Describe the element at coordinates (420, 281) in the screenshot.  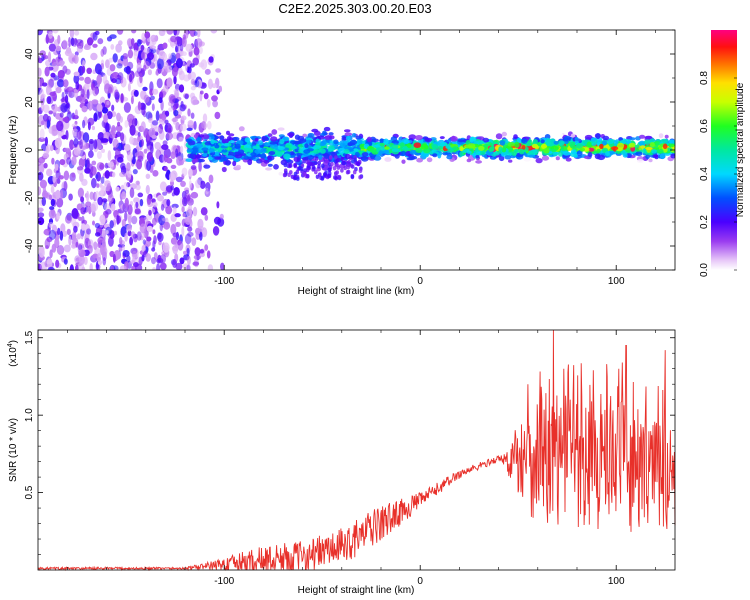
I see `spectrogram-xtick-label: 0` at that location.